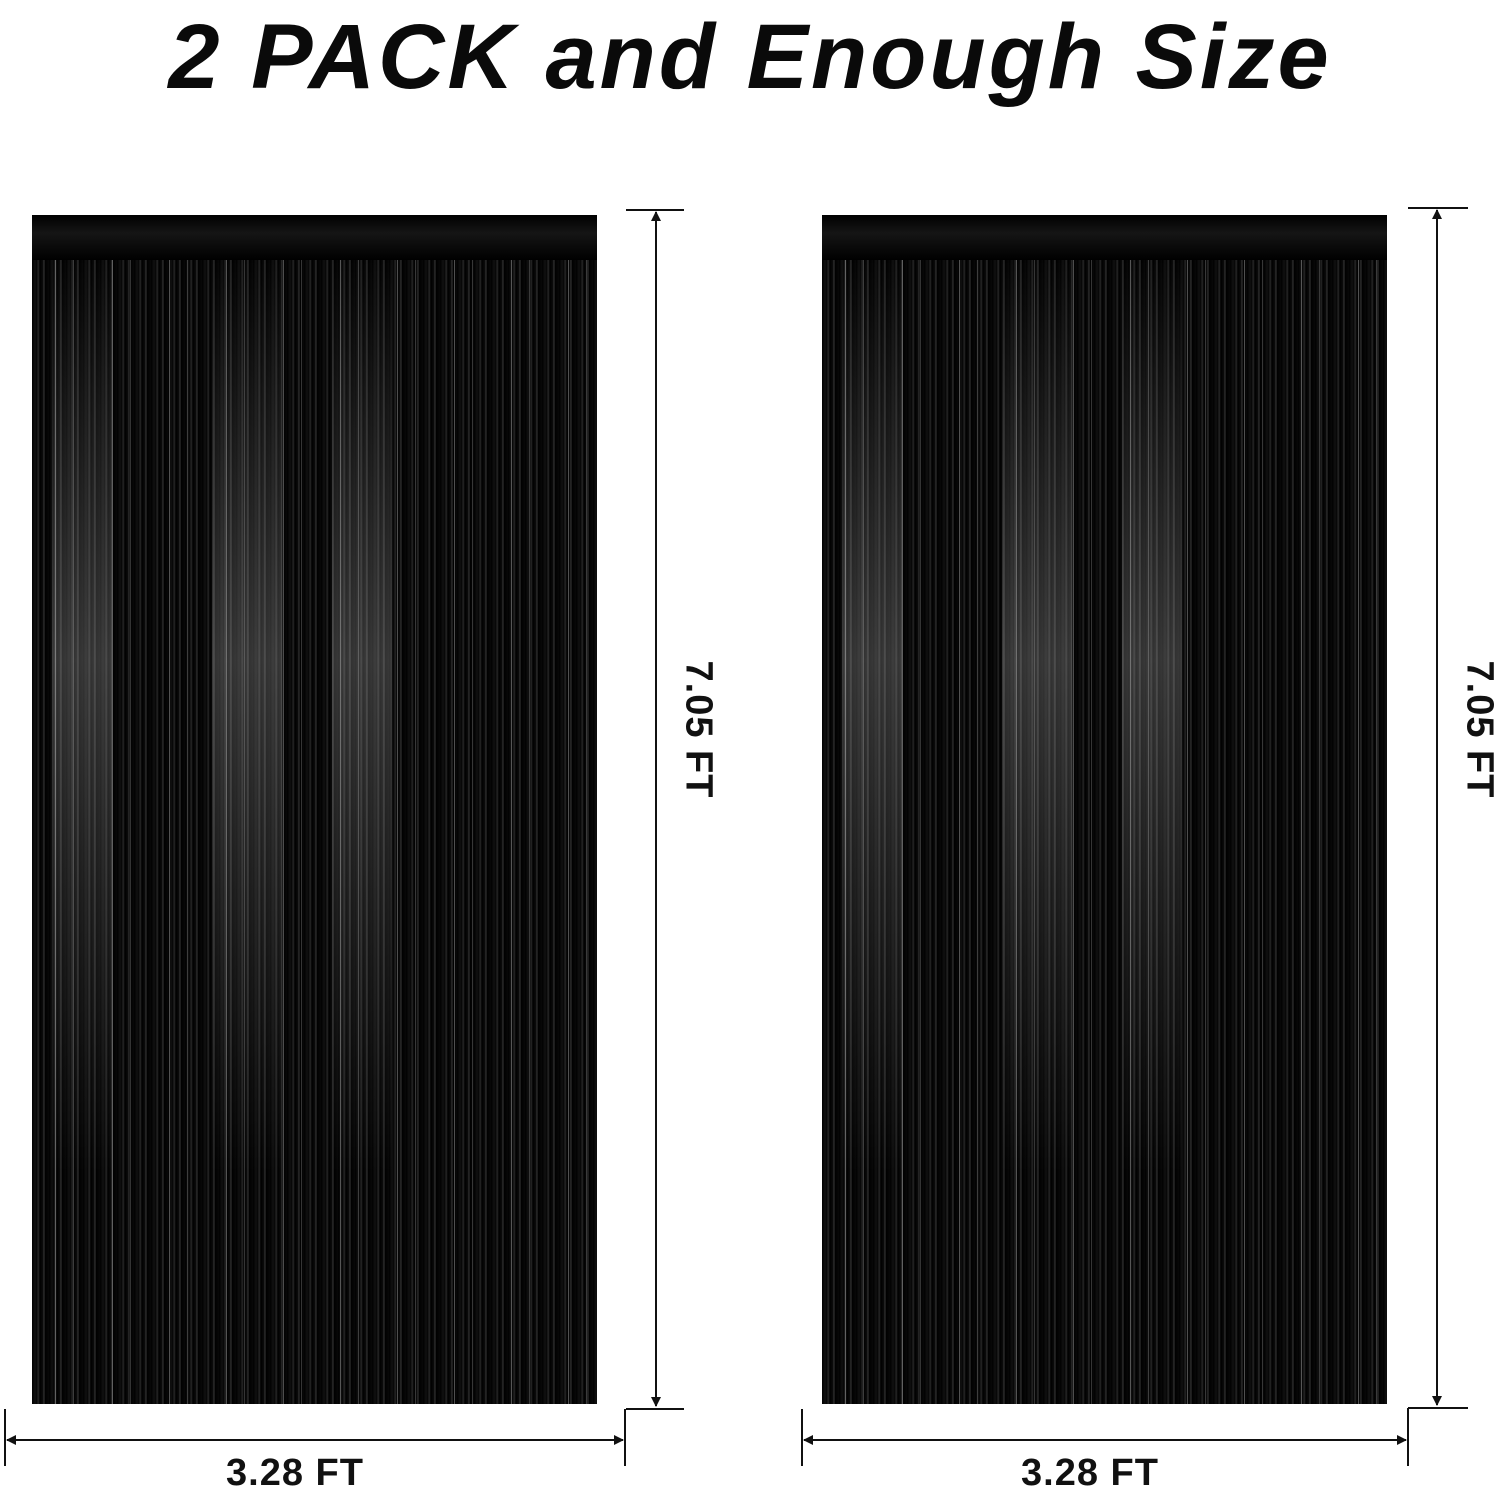  What do you see at coordinates (1090, 1473) in the screenshot?
I see `width-label-right: 3.28 FT` at bounding box center [1090, 1473].